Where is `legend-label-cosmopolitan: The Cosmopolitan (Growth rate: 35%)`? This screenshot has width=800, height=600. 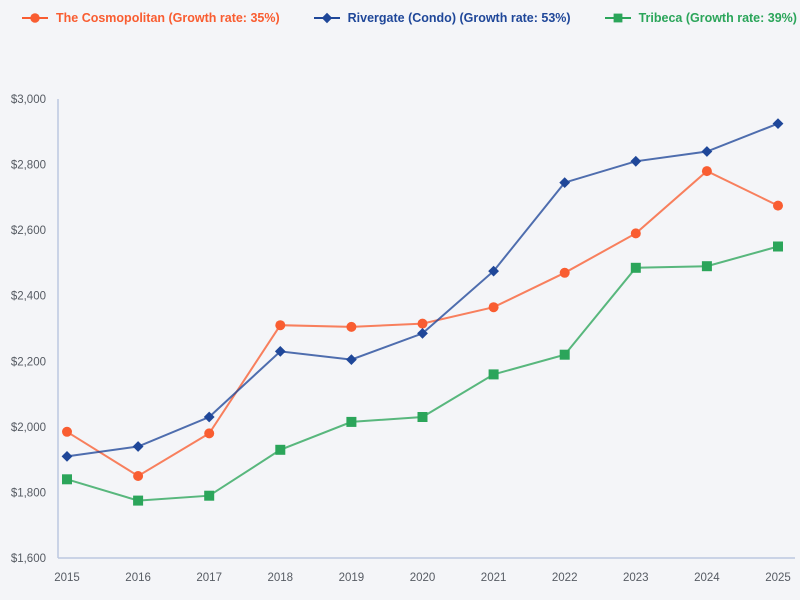
legend-label-cosmopolitan: The Cosmopolitan (Growth rate: 35%) is located at coordinates (168, 18).